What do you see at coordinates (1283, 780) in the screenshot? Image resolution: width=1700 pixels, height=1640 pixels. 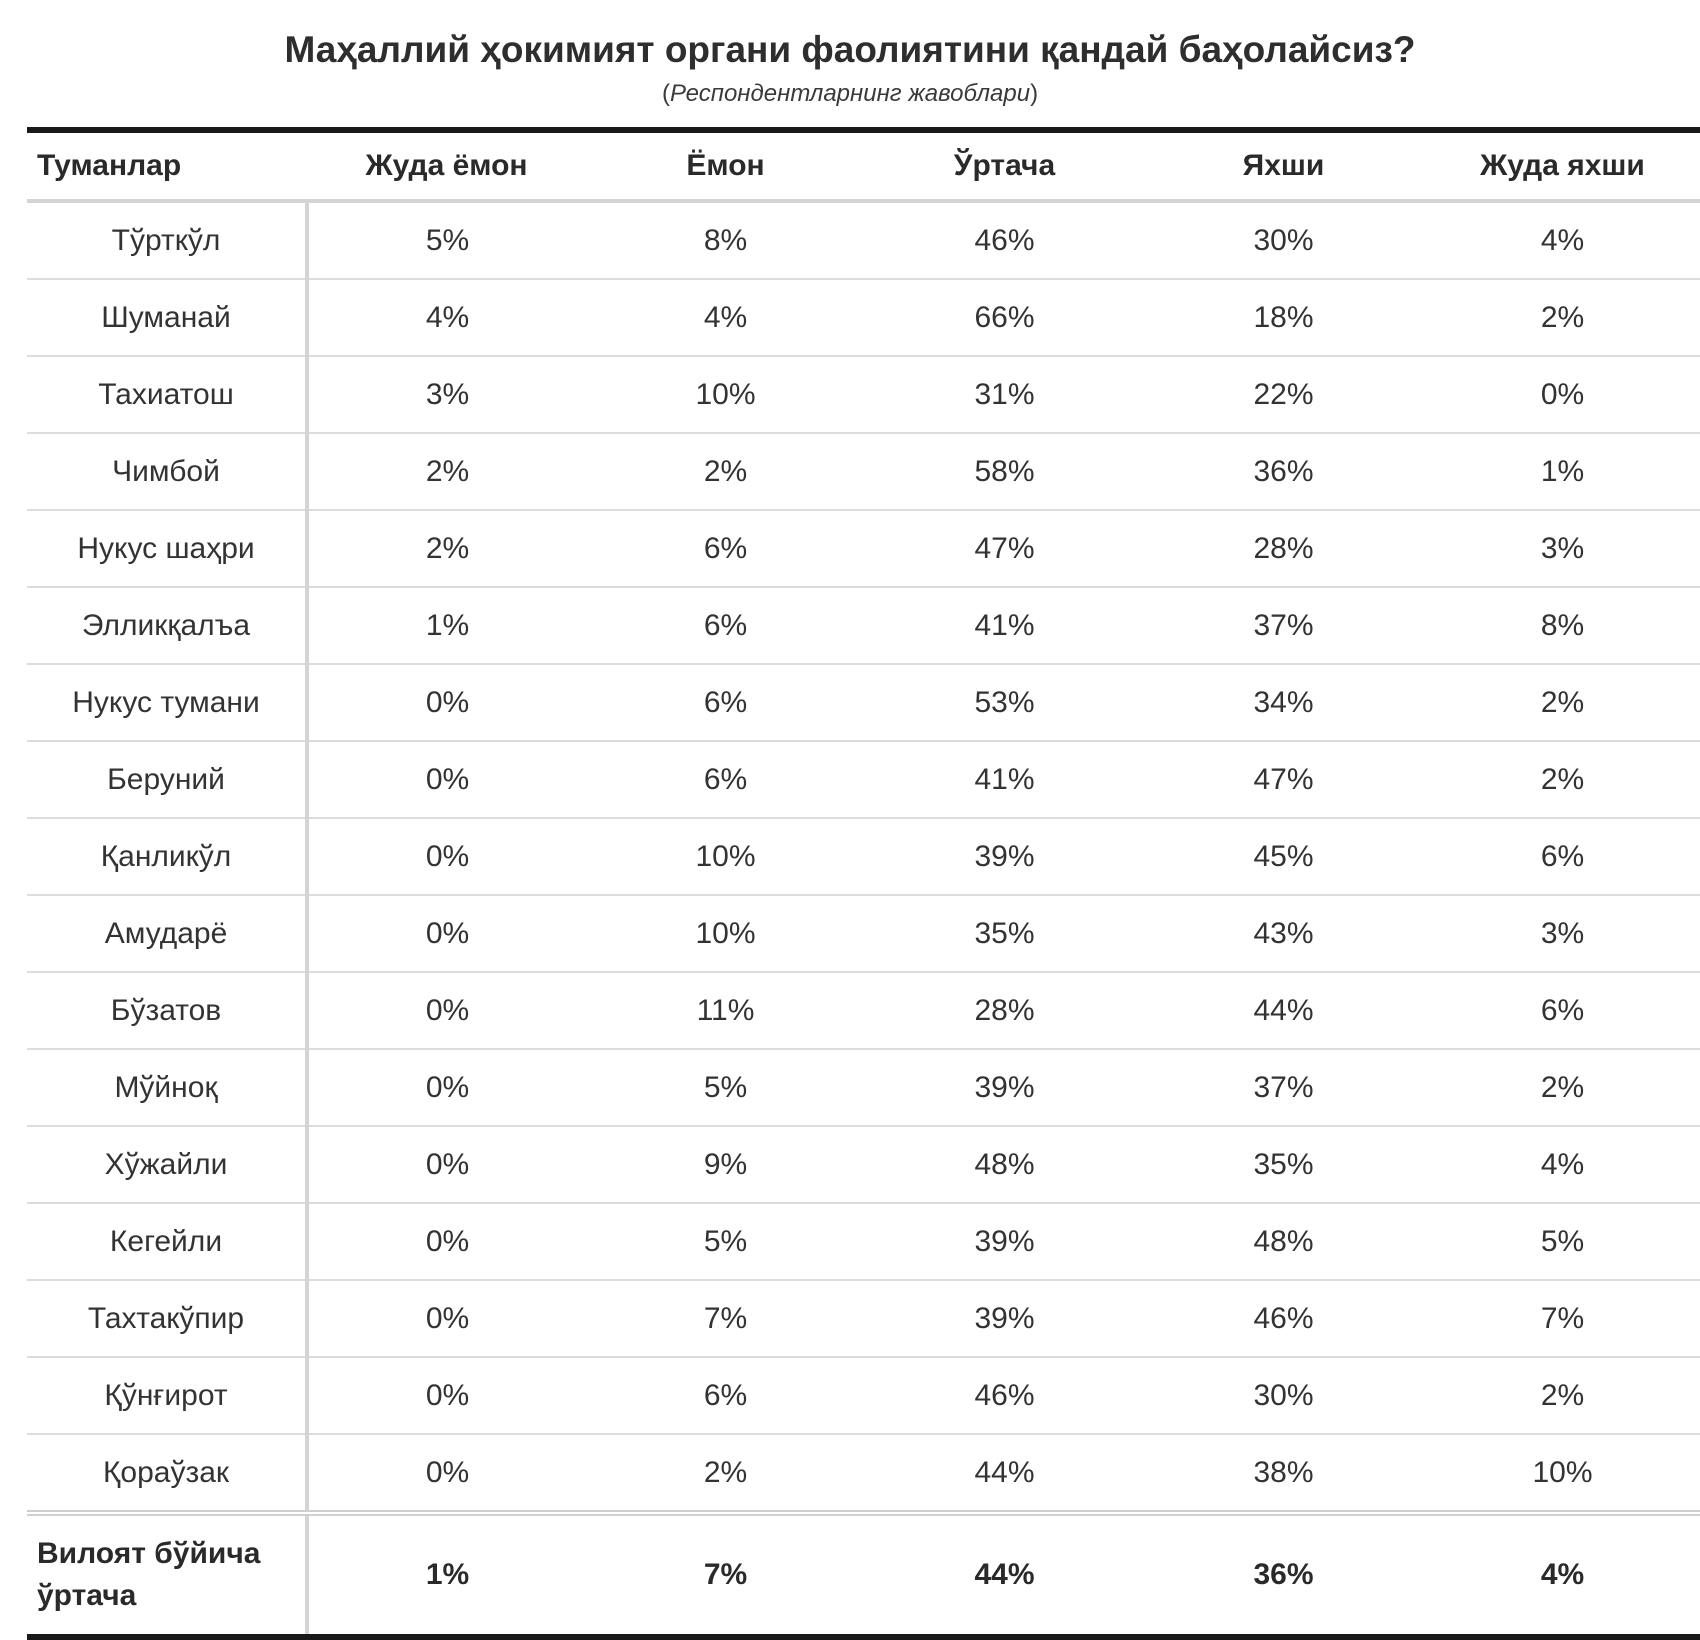 I see `percent-cell: 47%` at bounding box center [1283, 780].